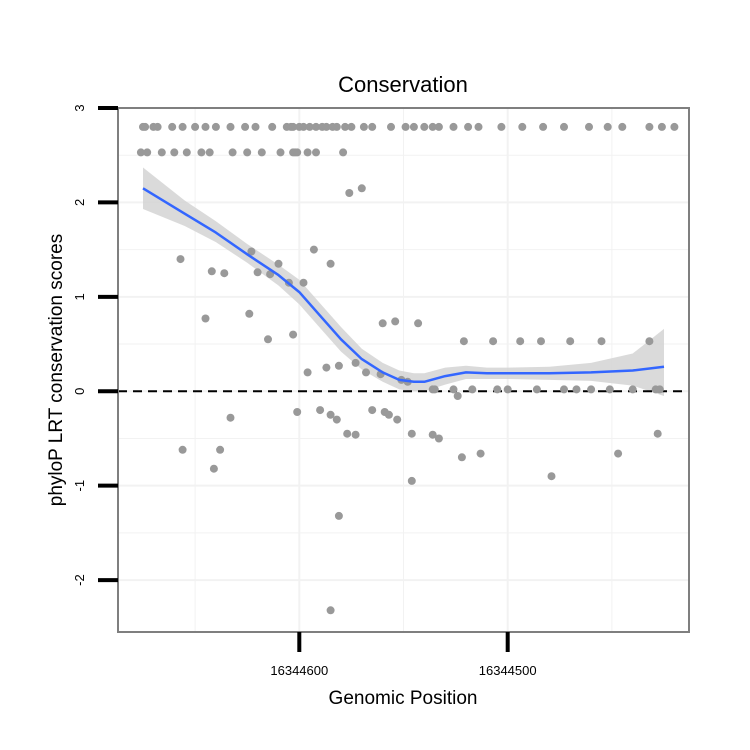  I want to click on x-axis-label: Genomic Position, so click(403, 698).